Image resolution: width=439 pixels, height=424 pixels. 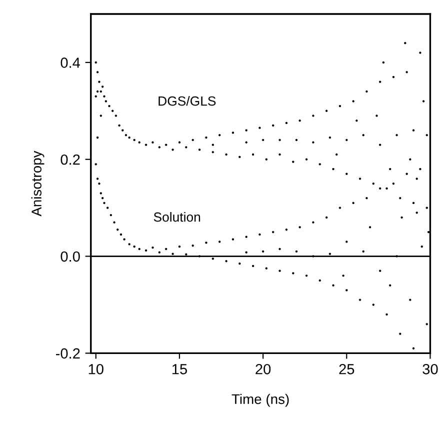 What do you see at coordinates (68, 353) in the screenshot?
I see `y-tick-label: -0.2` at bounding box center [68, 353].